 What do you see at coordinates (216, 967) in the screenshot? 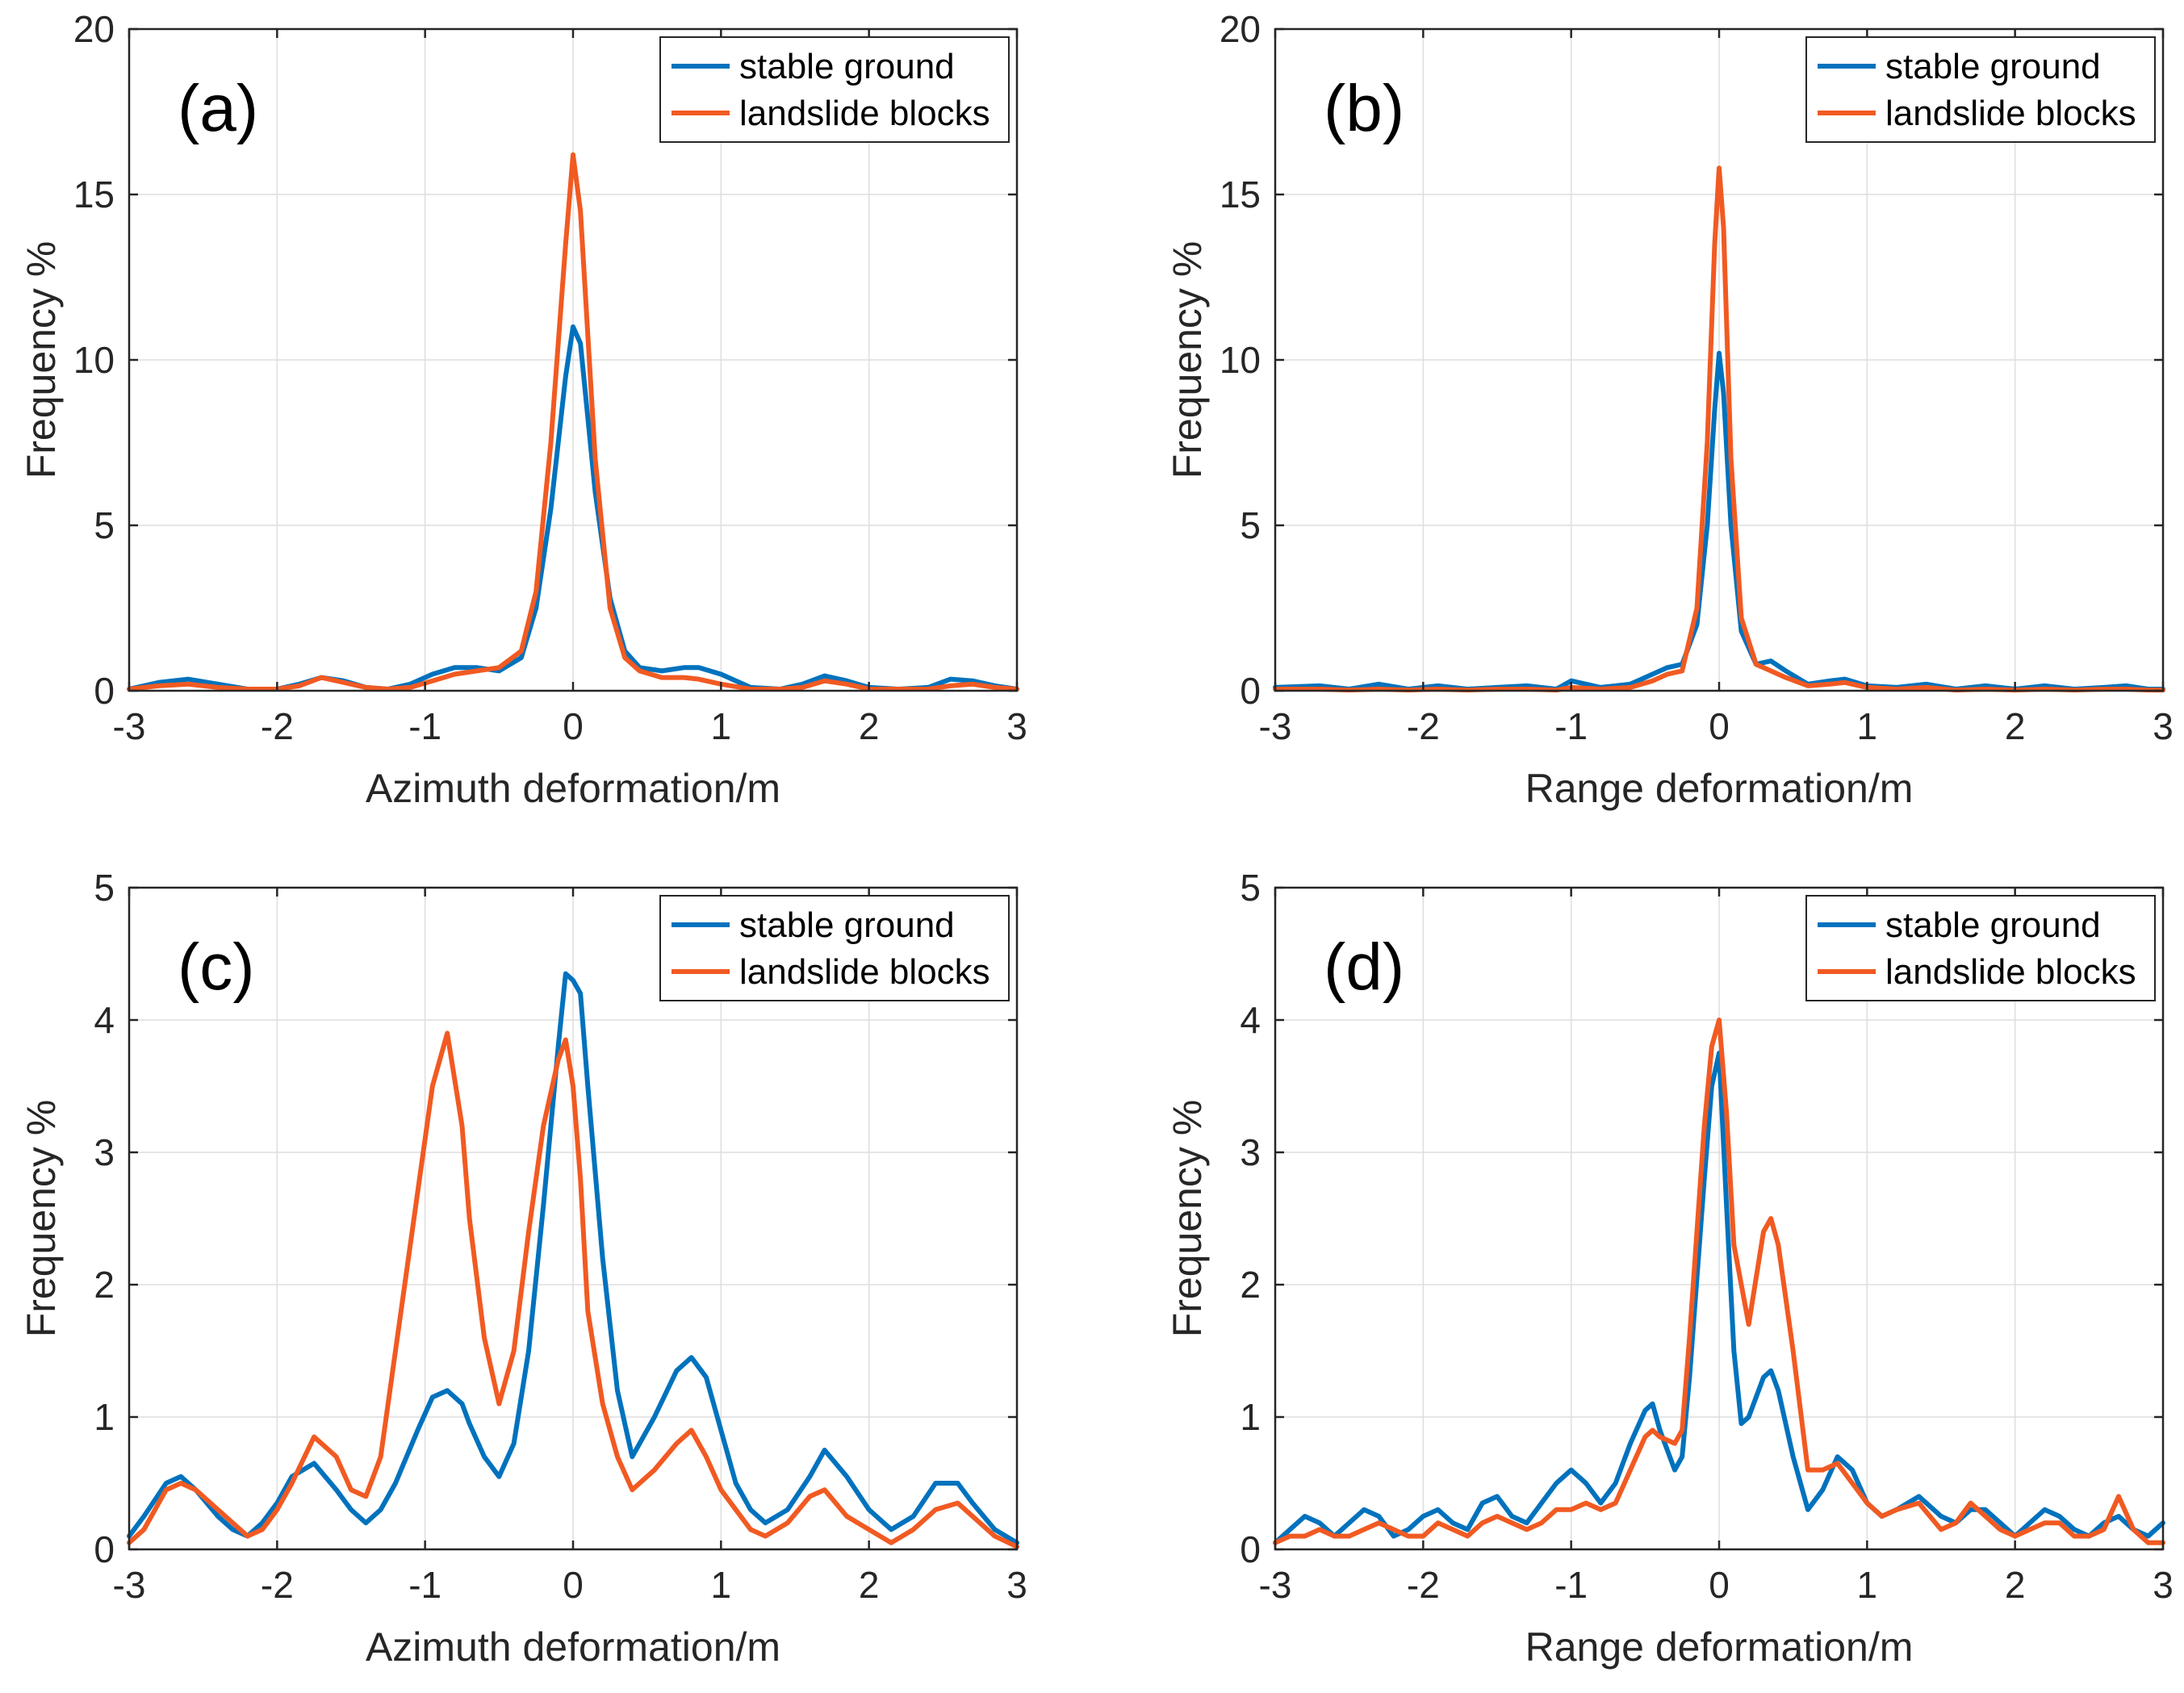
I see `panel-label: (c)` at bounding box center [216, 967].